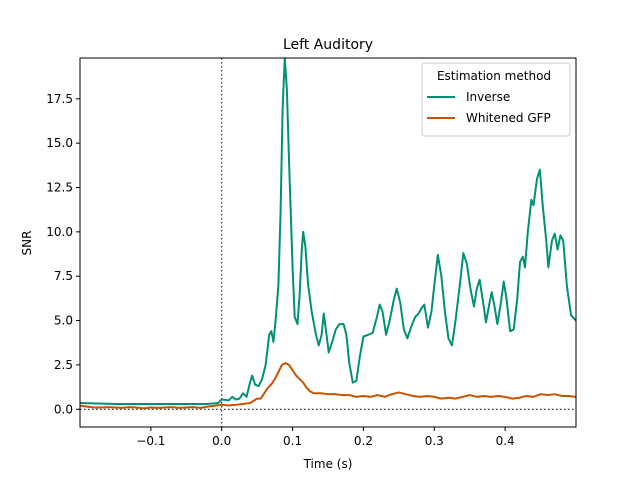  Describe the element at coordinates (59, 232) in the screenshot. I see `y-tick-label: 10.0` at that location.